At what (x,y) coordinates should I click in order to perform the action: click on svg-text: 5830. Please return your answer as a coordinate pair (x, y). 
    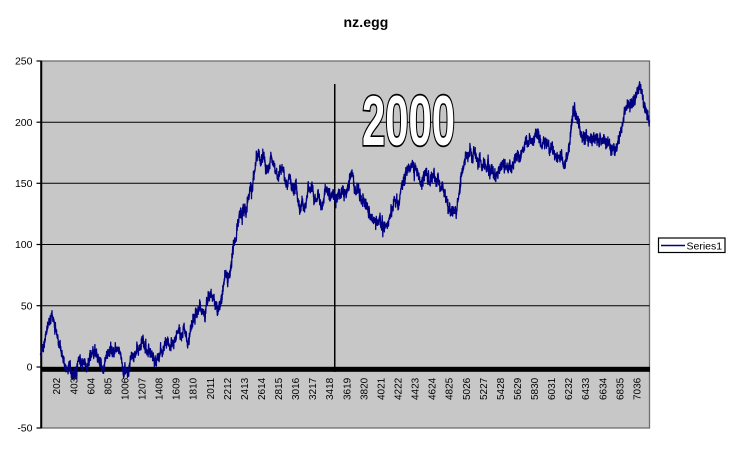
    Looking at the image, I should click on (535, 388).